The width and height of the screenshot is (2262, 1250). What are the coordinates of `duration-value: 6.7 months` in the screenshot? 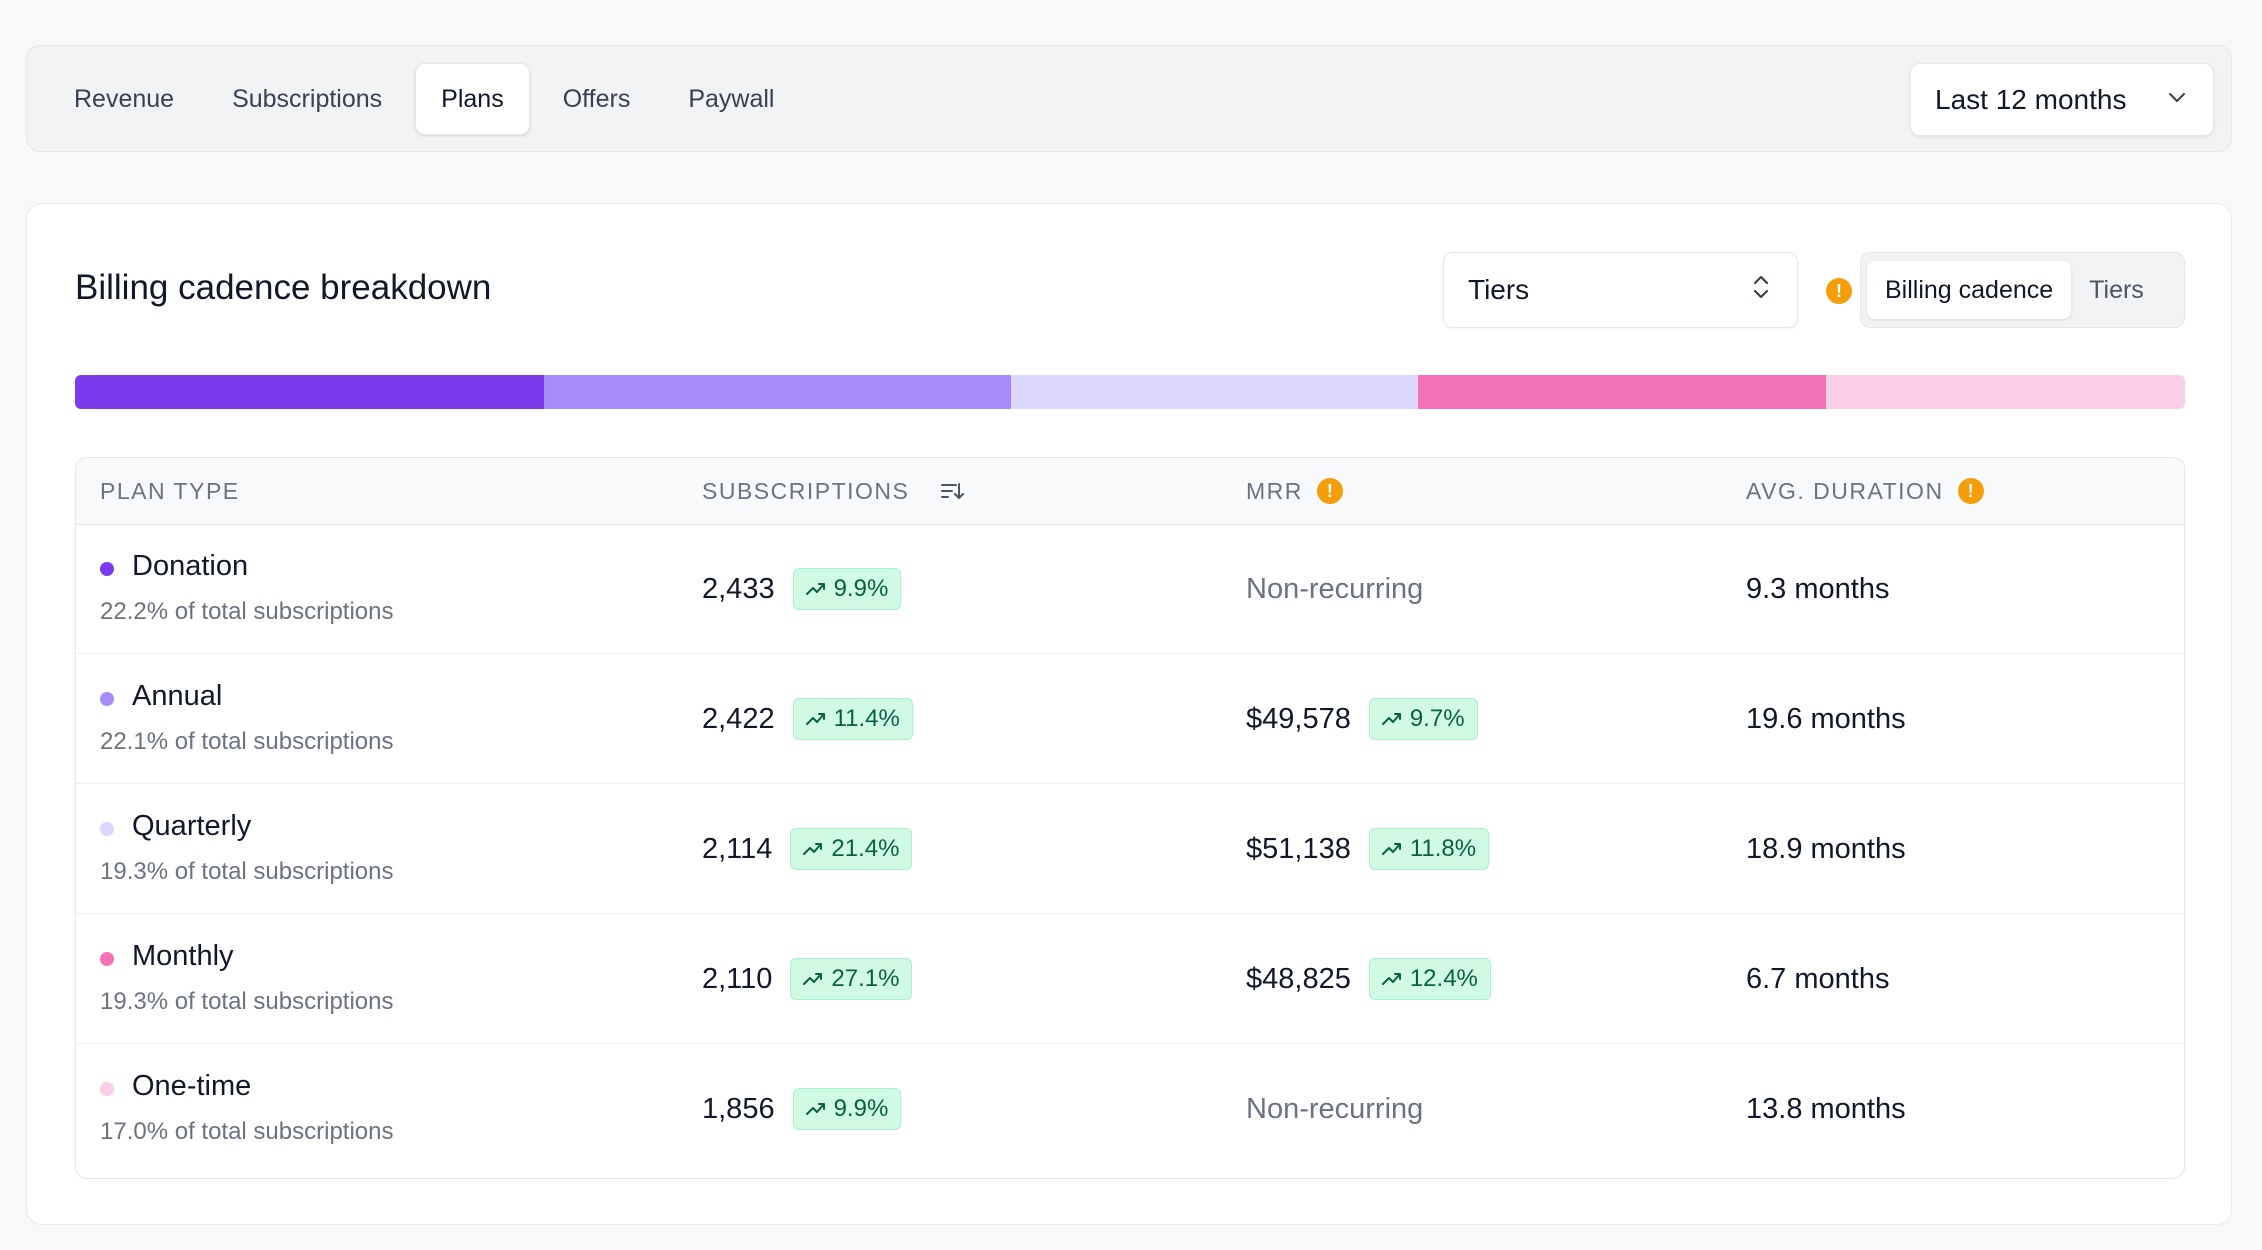 It's located at (1818, 978).